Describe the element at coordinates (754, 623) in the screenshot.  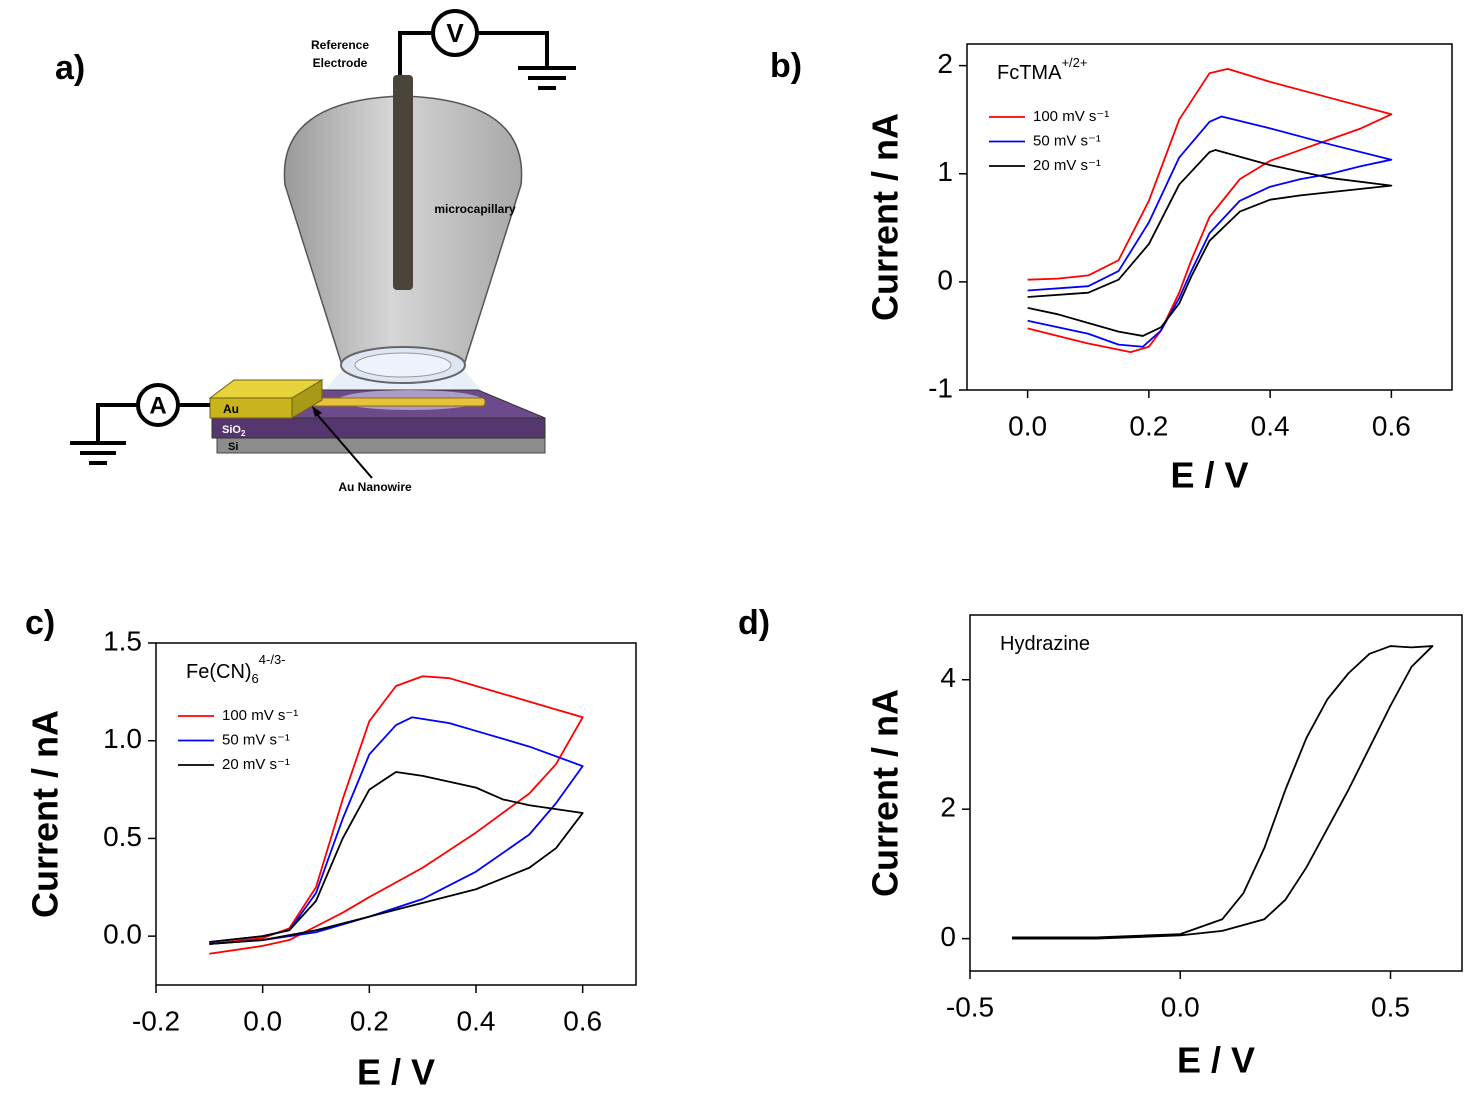
I see `panel-label: d)` at that location.